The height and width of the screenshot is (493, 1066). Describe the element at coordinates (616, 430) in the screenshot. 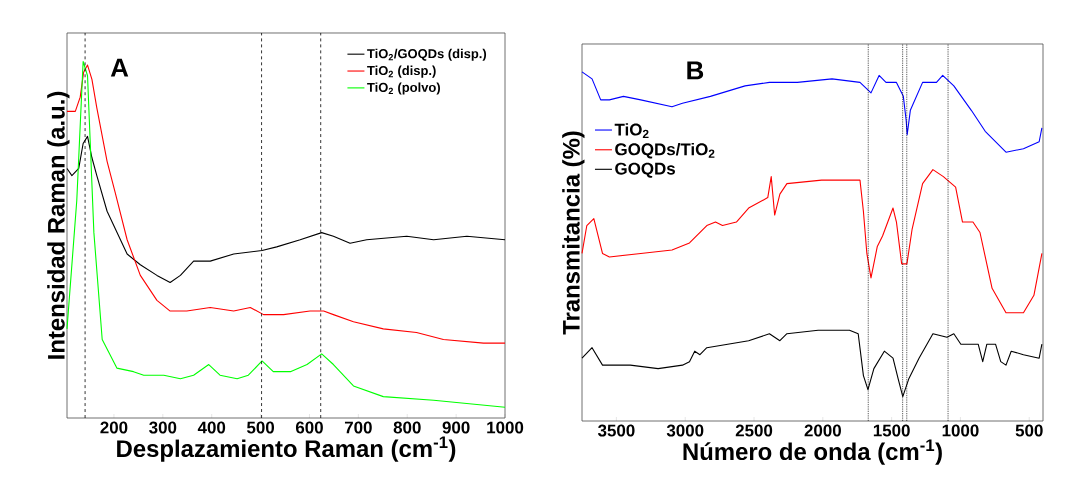

I see `x-tick-label: 3500` at that location.